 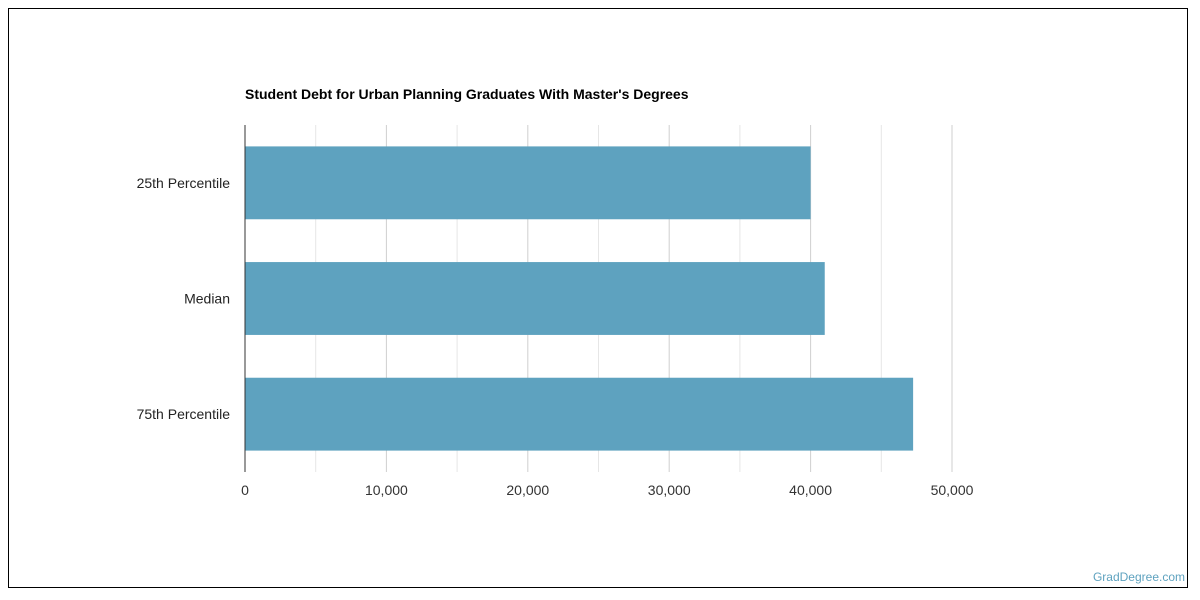 What do you see at coordinates (527, 490) in the screenshot?
I see `x-tick-label: 20,000` at bounding box center [527, 490].